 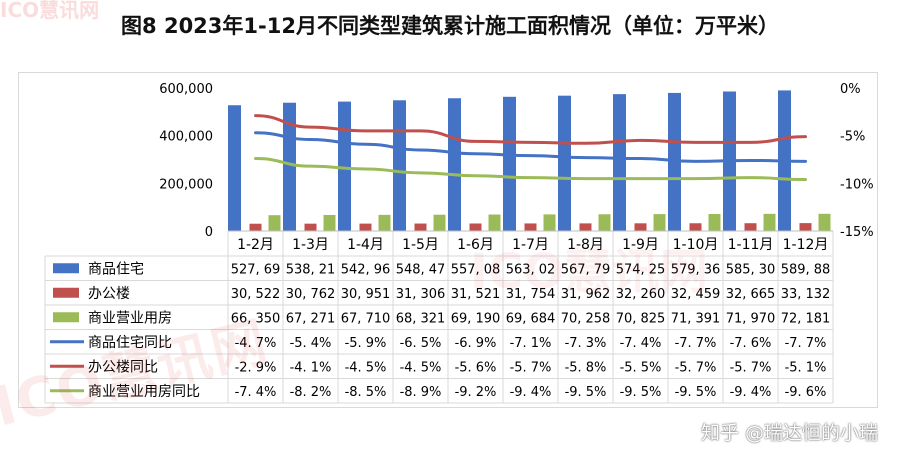 I want to click on data-label: 71, 391, so click(x=696, y=318).